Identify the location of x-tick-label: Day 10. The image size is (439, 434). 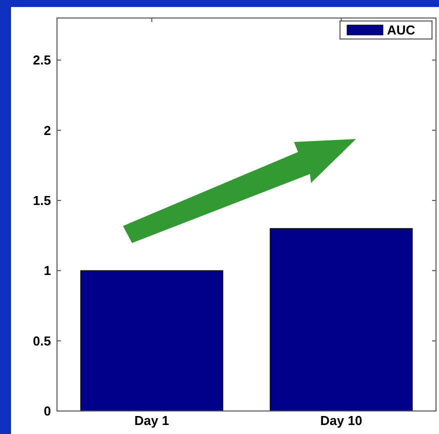
(341, 420).